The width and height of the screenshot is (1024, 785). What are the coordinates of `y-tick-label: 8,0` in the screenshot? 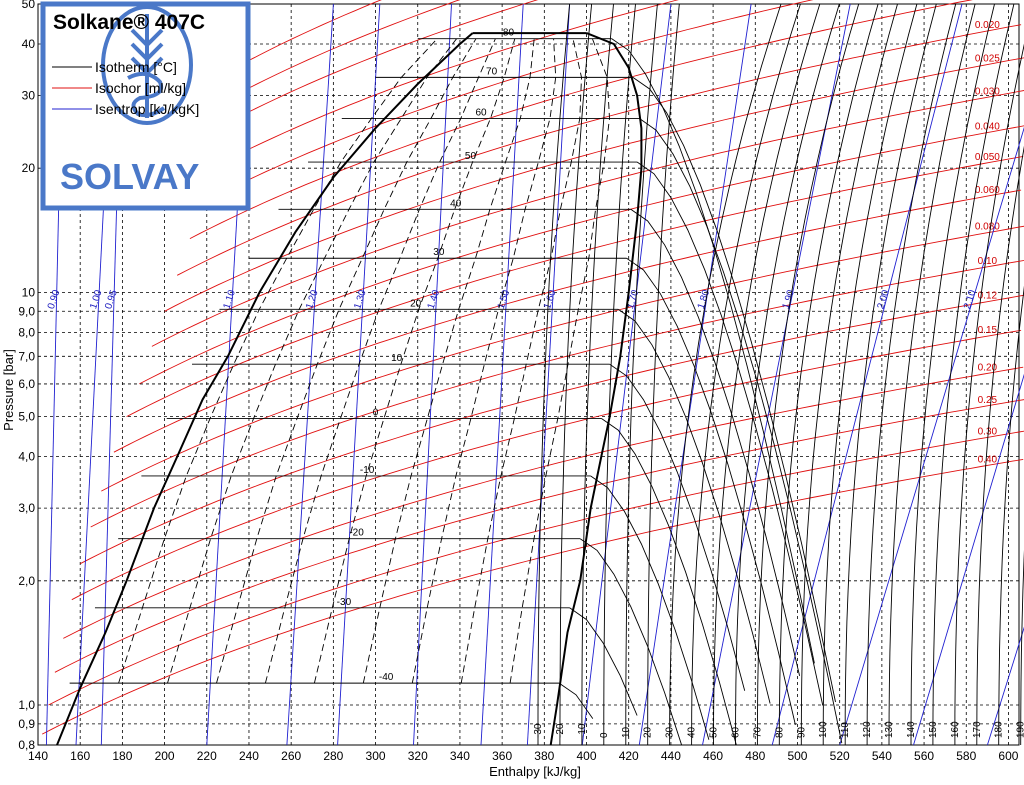 It's located at (26, 332).